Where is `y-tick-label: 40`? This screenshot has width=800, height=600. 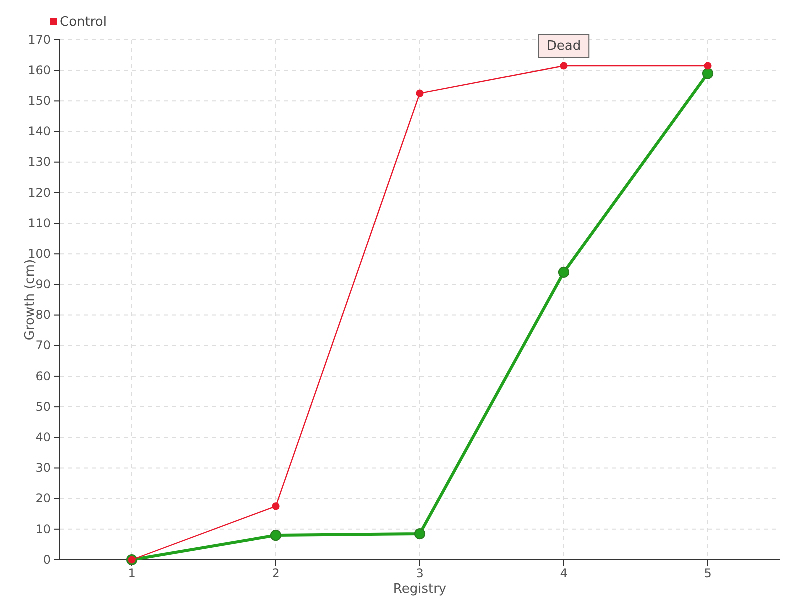
y-tick-label: 40 is located at coordinates (43, 437).